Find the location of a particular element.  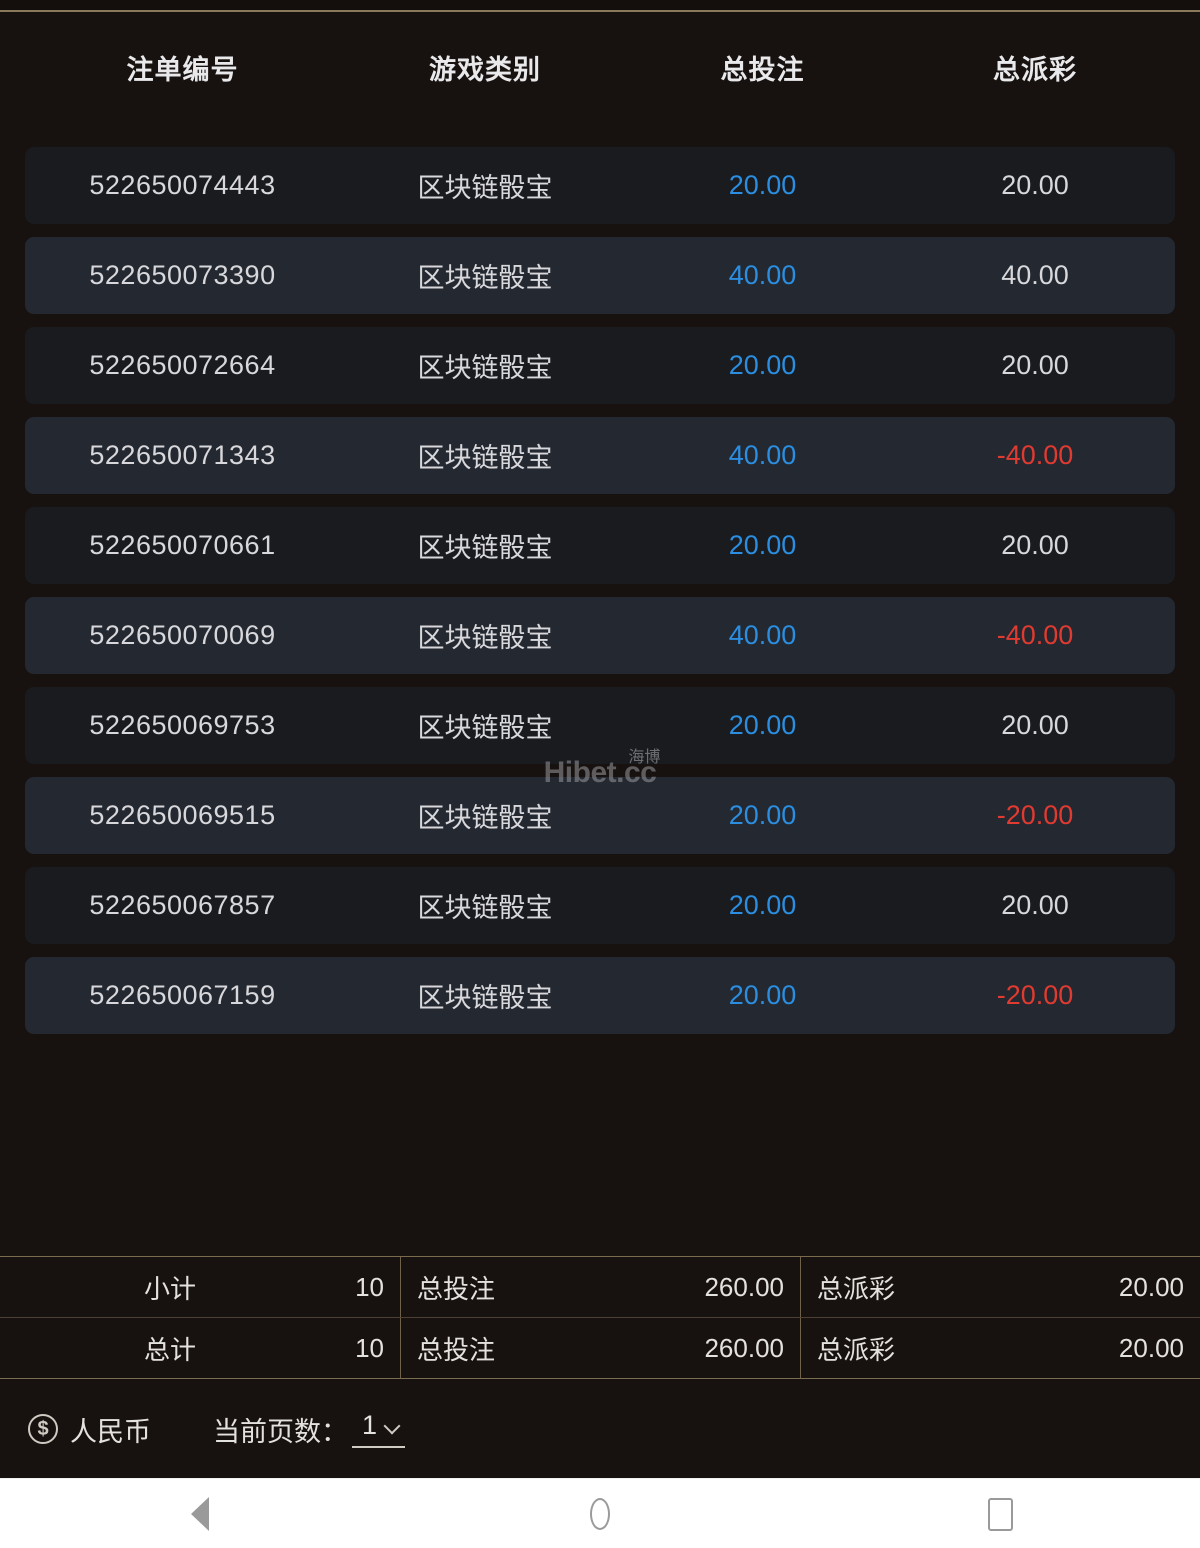

table-row: 522650070661 区块链骰宝 20.00 20.00 is located at coordinates (600, 545).